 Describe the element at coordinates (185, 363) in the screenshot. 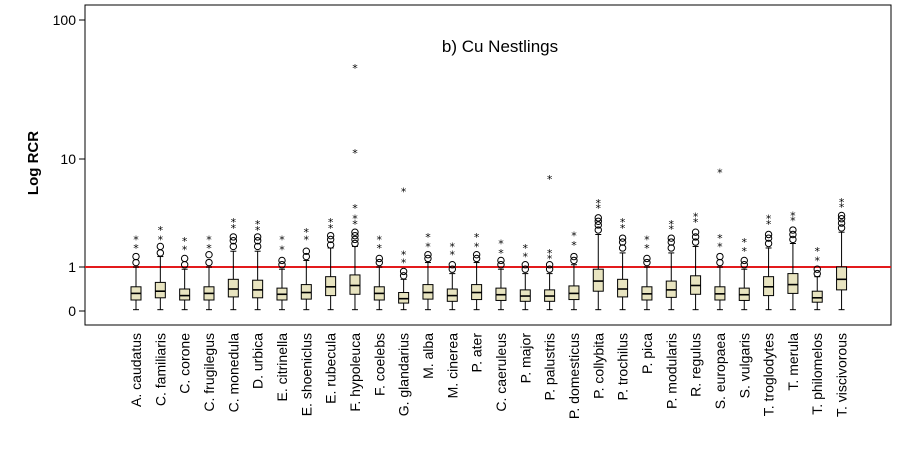

I see `x-category-label: C. corone` at that location.